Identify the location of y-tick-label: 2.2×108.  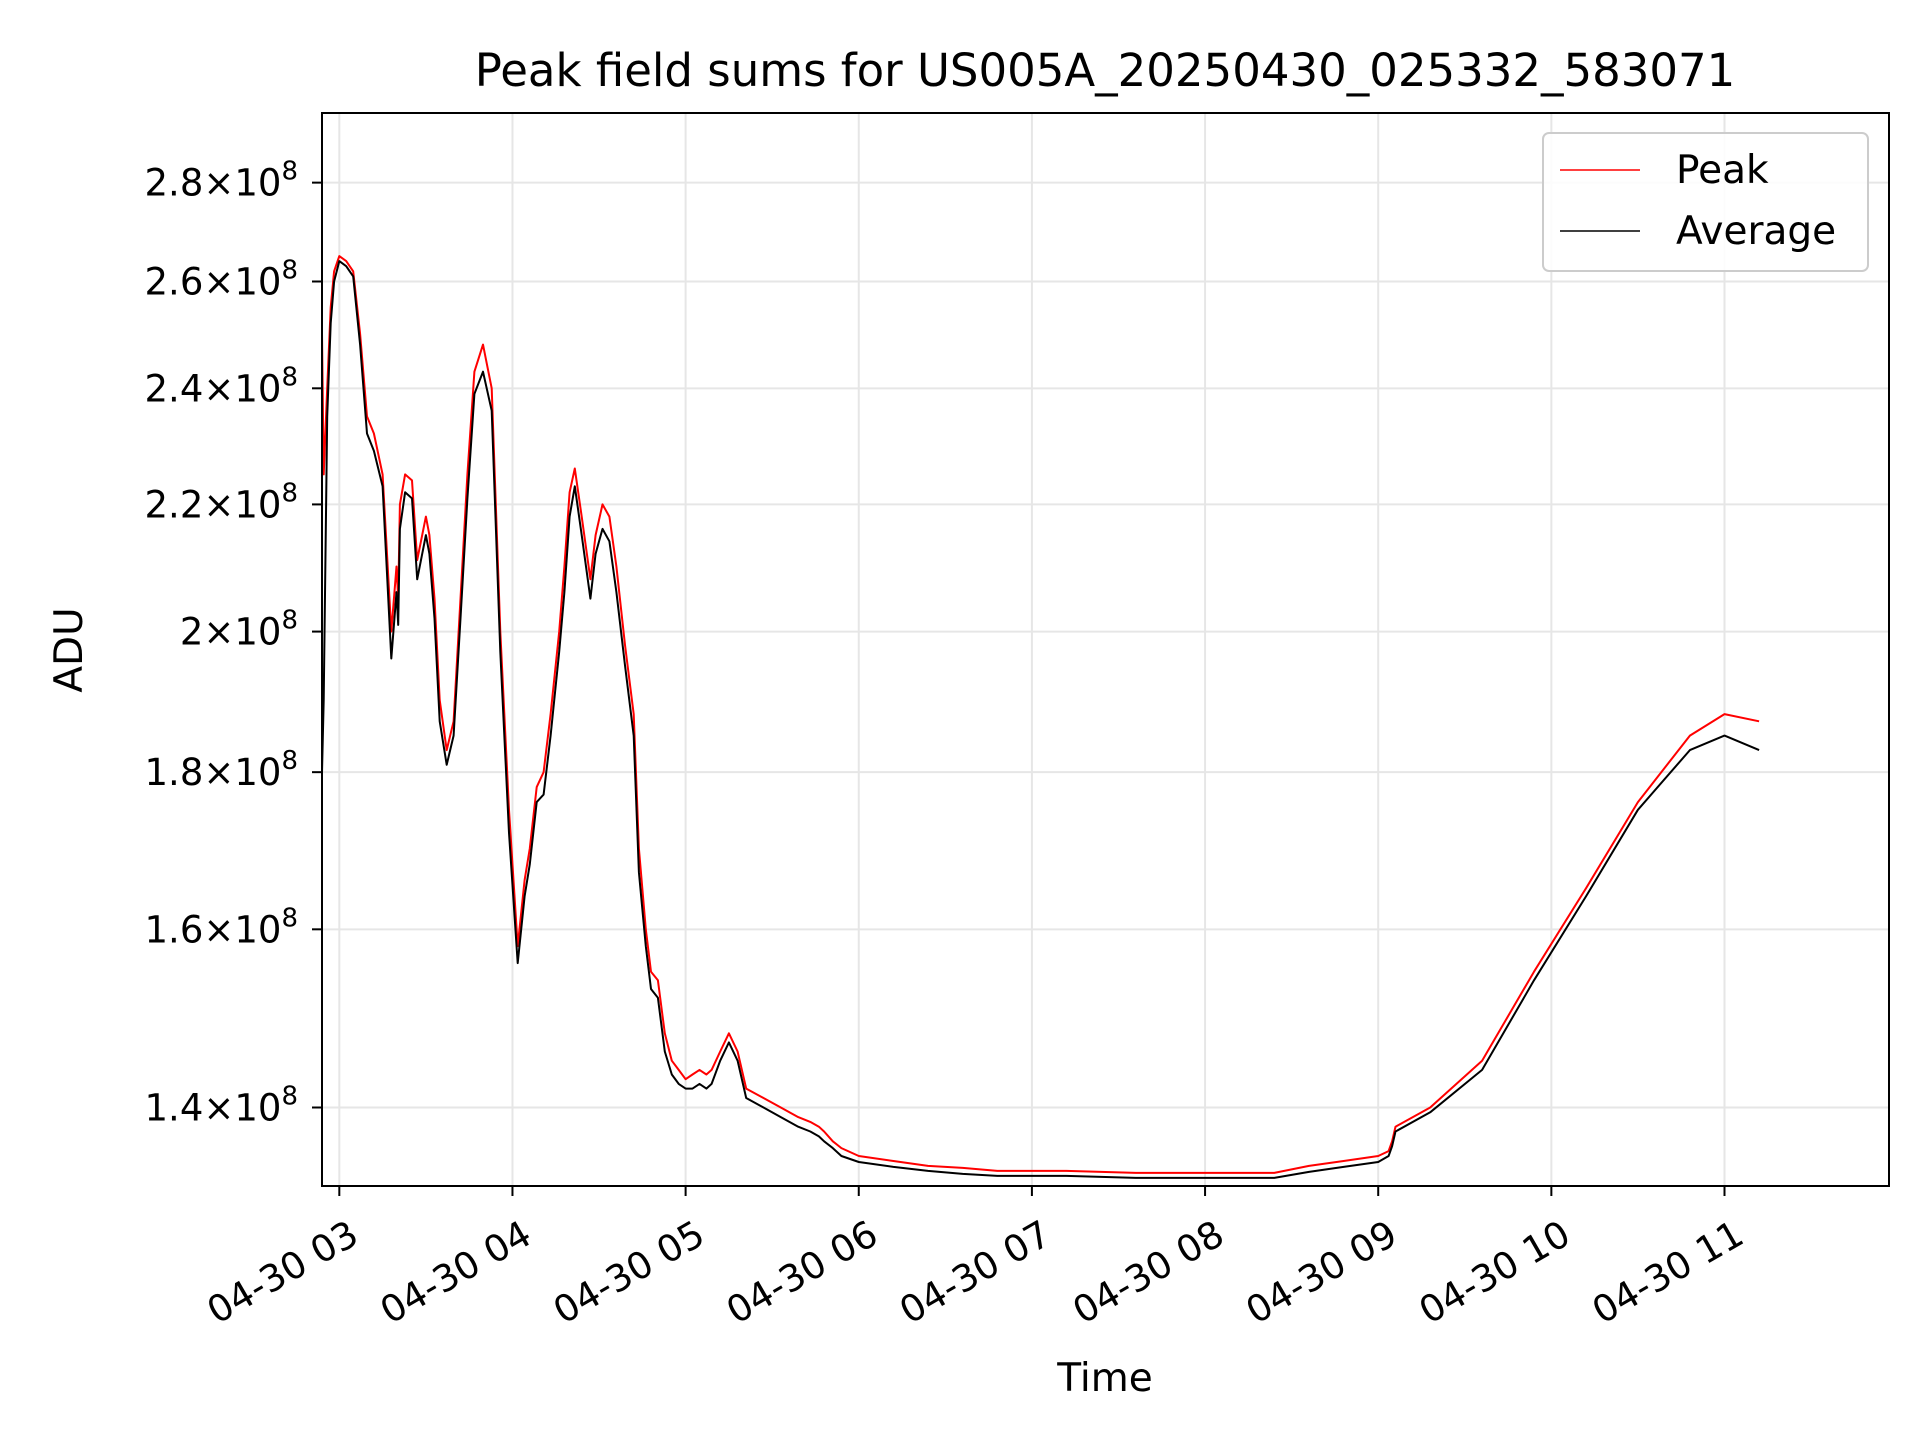
(221, 502).